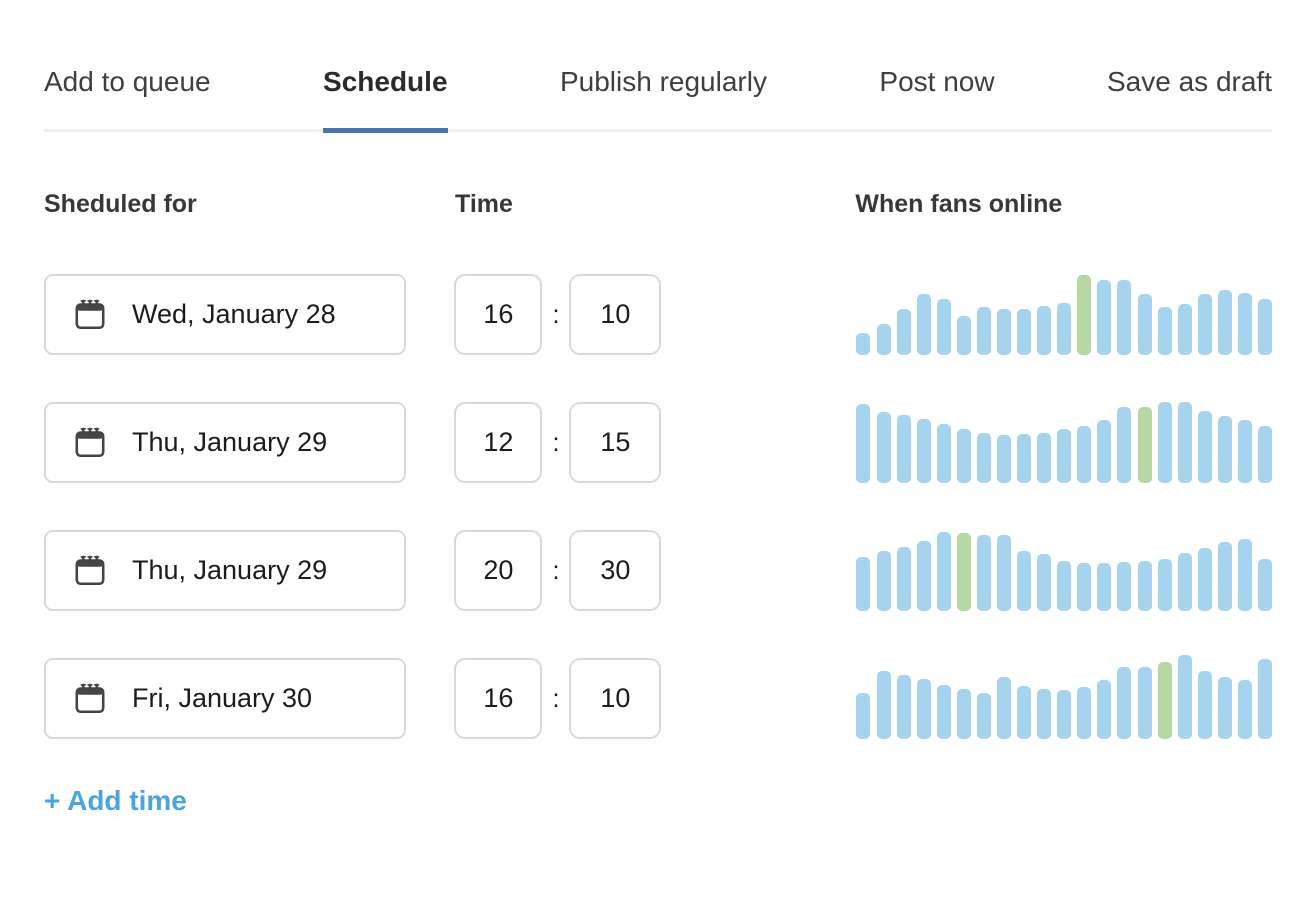 The image size is (1306, 902). What do you see at coordinates (615, 442) in the screenshot?
I see `minute-input: 15` at bounding box center [615, 442].